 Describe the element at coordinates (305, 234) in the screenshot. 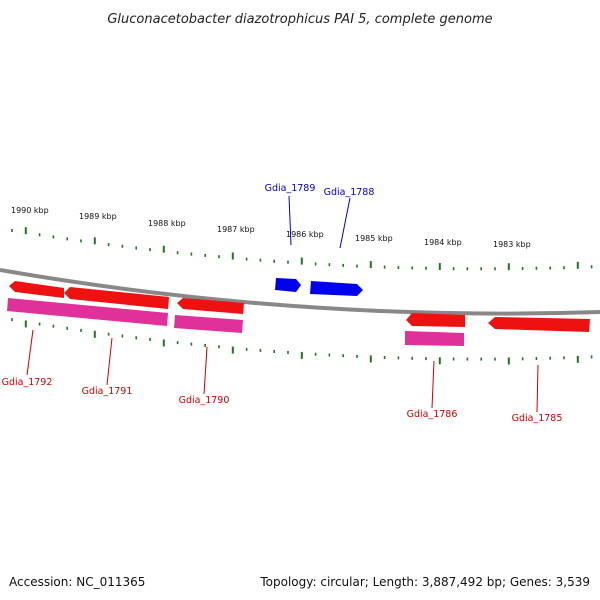

I see `scale-label-1986: 1986 kbp` at that location.